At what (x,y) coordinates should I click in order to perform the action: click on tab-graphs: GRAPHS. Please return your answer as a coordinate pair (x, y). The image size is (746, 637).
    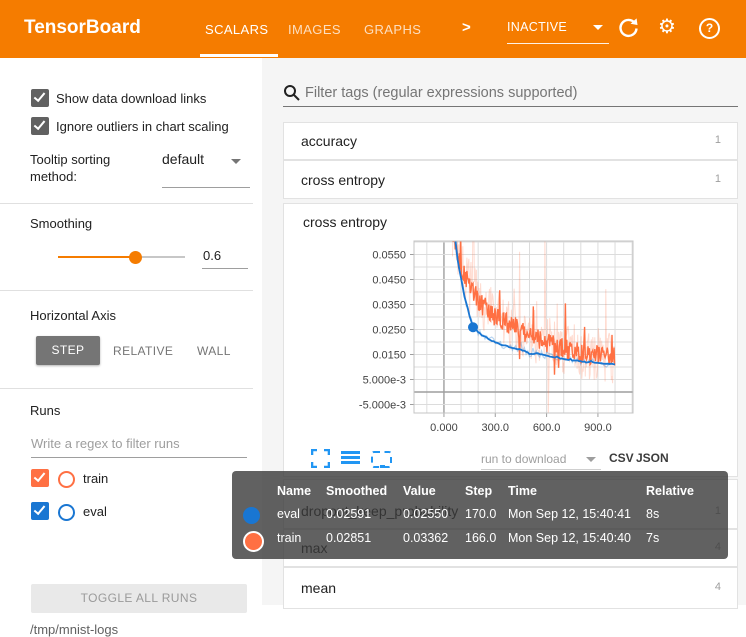
    Looking at the image, I should click on (393, 29).